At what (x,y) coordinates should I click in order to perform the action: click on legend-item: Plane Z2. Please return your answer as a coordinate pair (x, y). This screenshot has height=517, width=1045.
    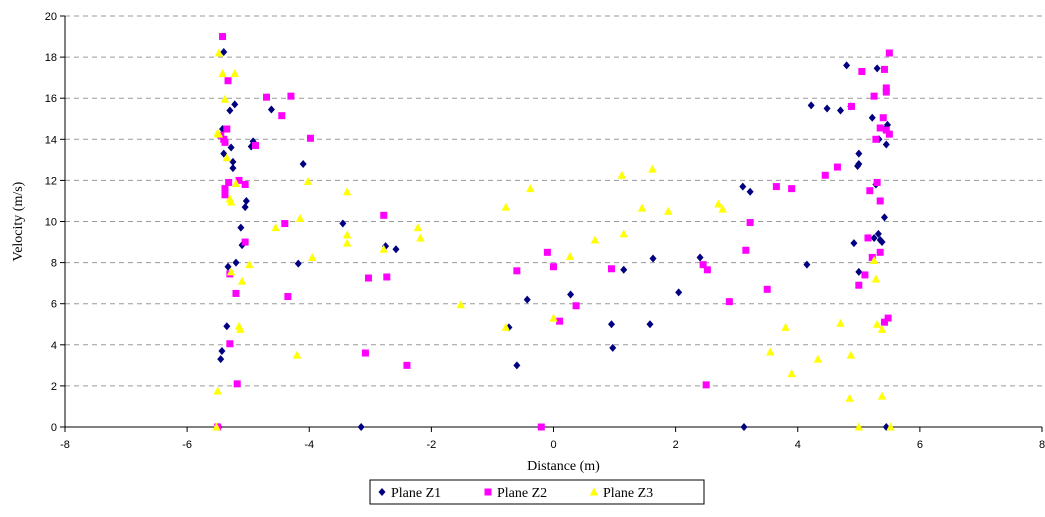
    Looking at the image, I should click on (515, 493).